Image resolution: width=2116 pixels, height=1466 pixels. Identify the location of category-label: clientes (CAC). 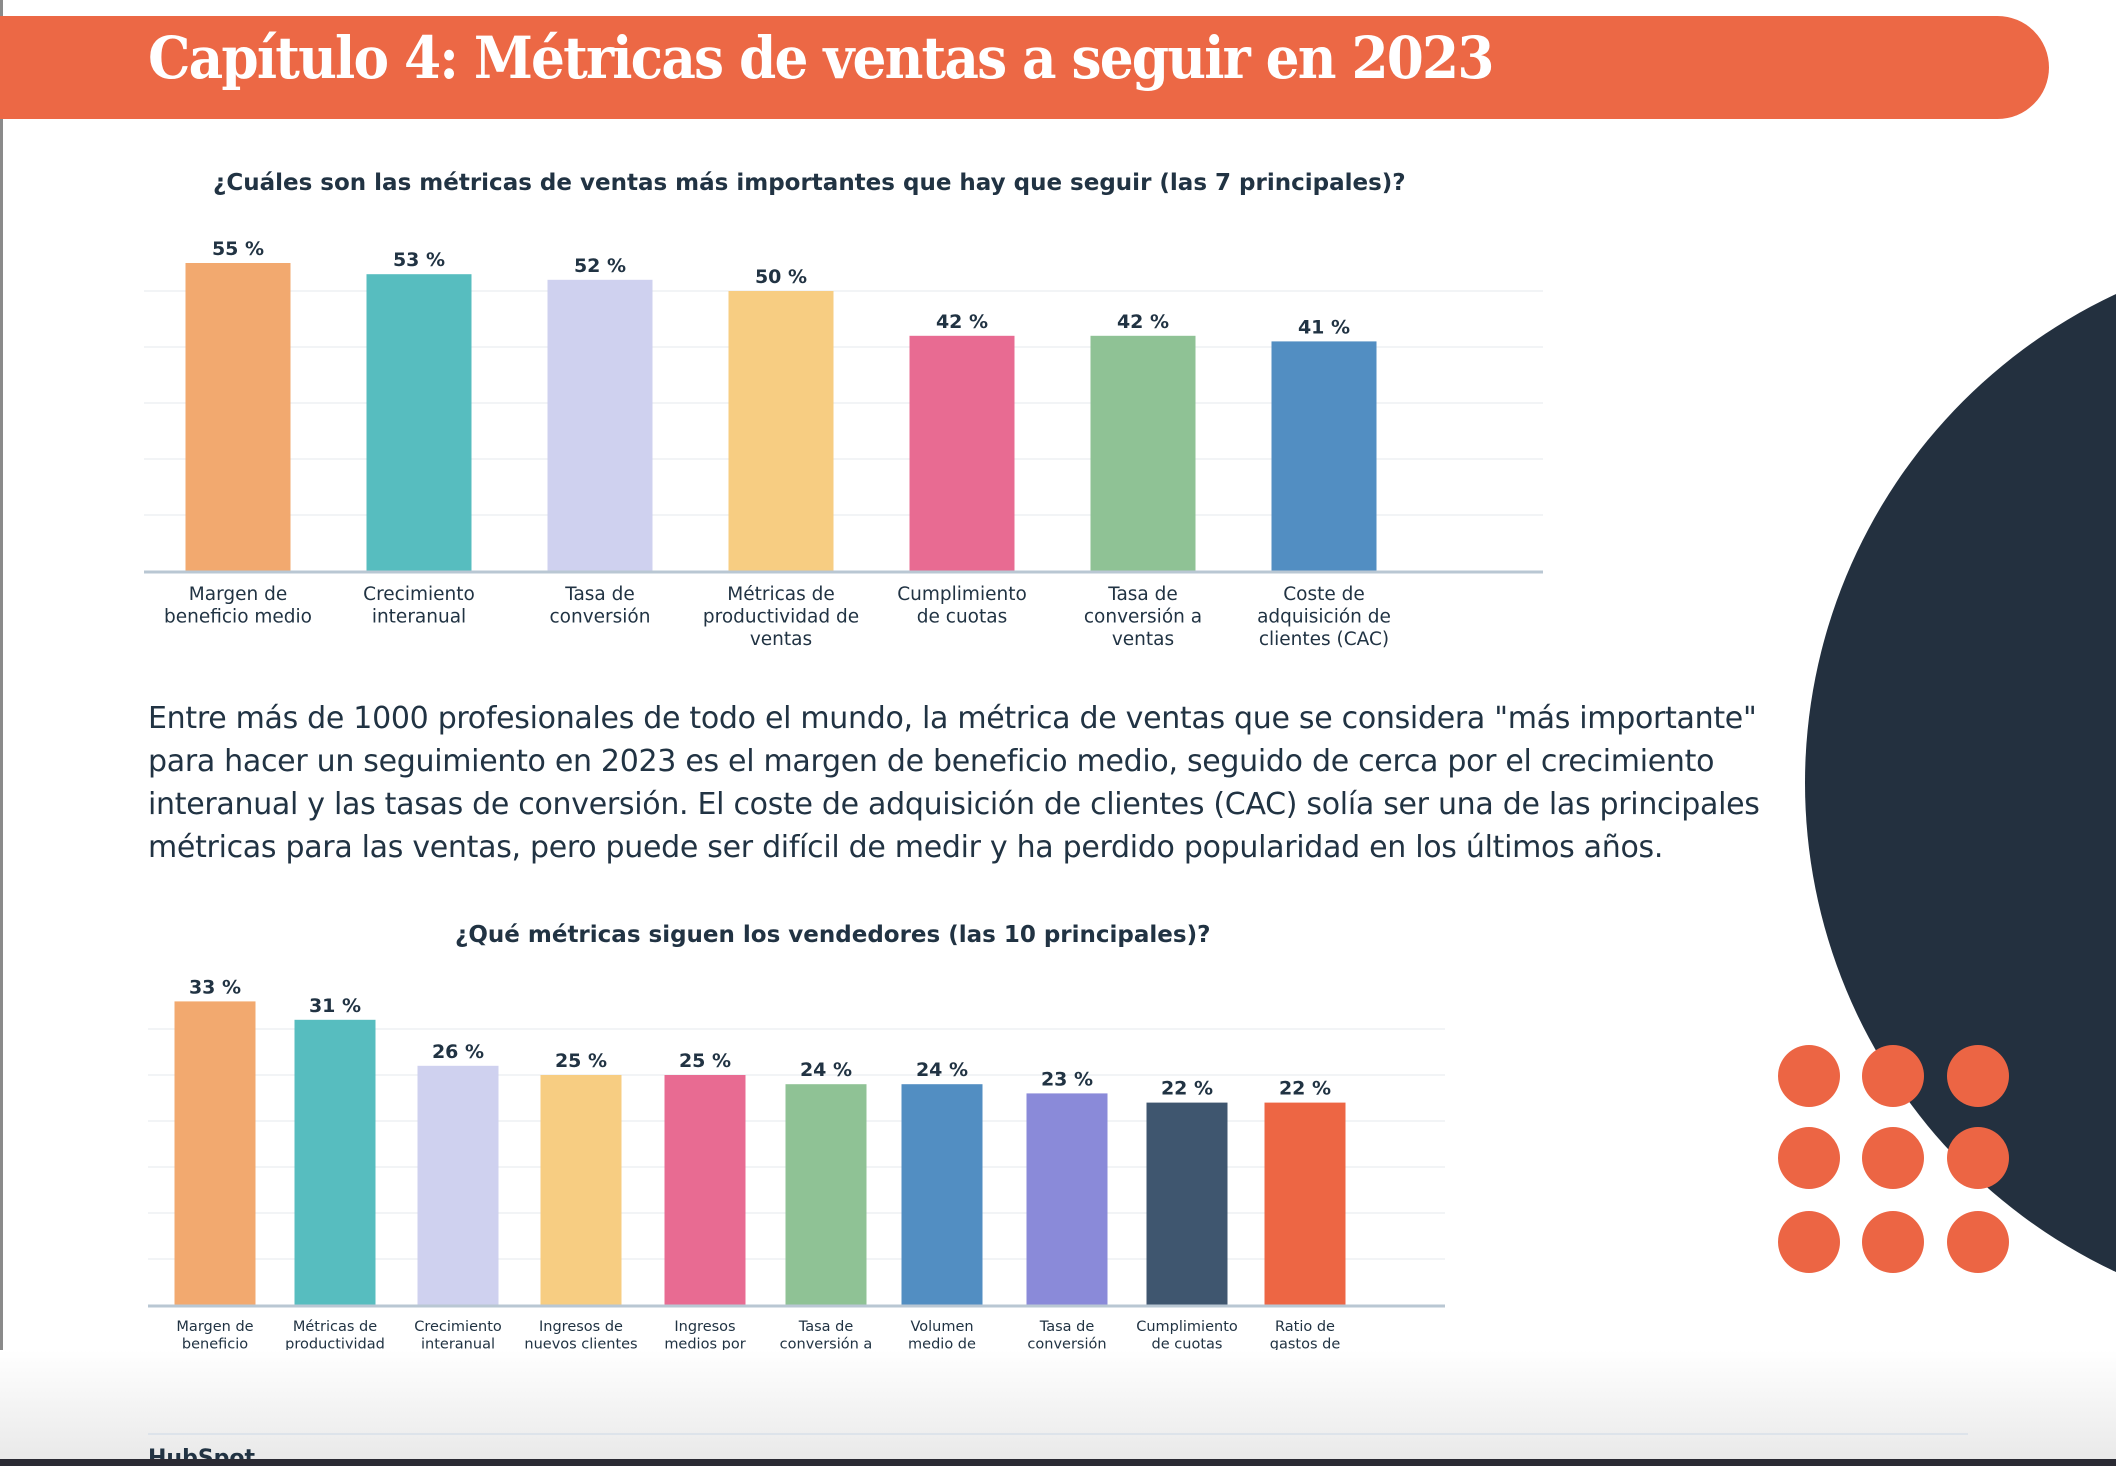
(1324, 639).